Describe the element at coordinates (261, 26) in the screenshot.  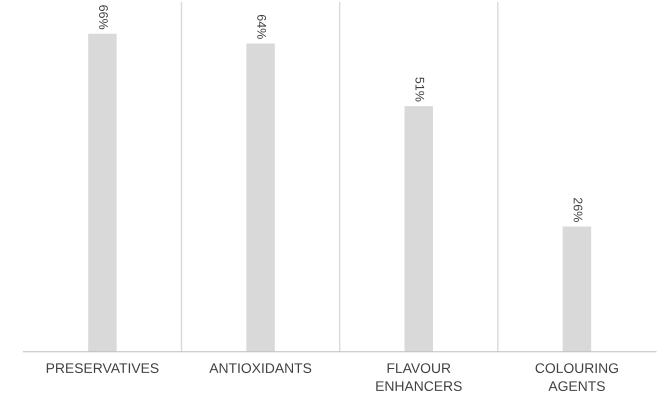
I see `data-label: 64%` at that location.